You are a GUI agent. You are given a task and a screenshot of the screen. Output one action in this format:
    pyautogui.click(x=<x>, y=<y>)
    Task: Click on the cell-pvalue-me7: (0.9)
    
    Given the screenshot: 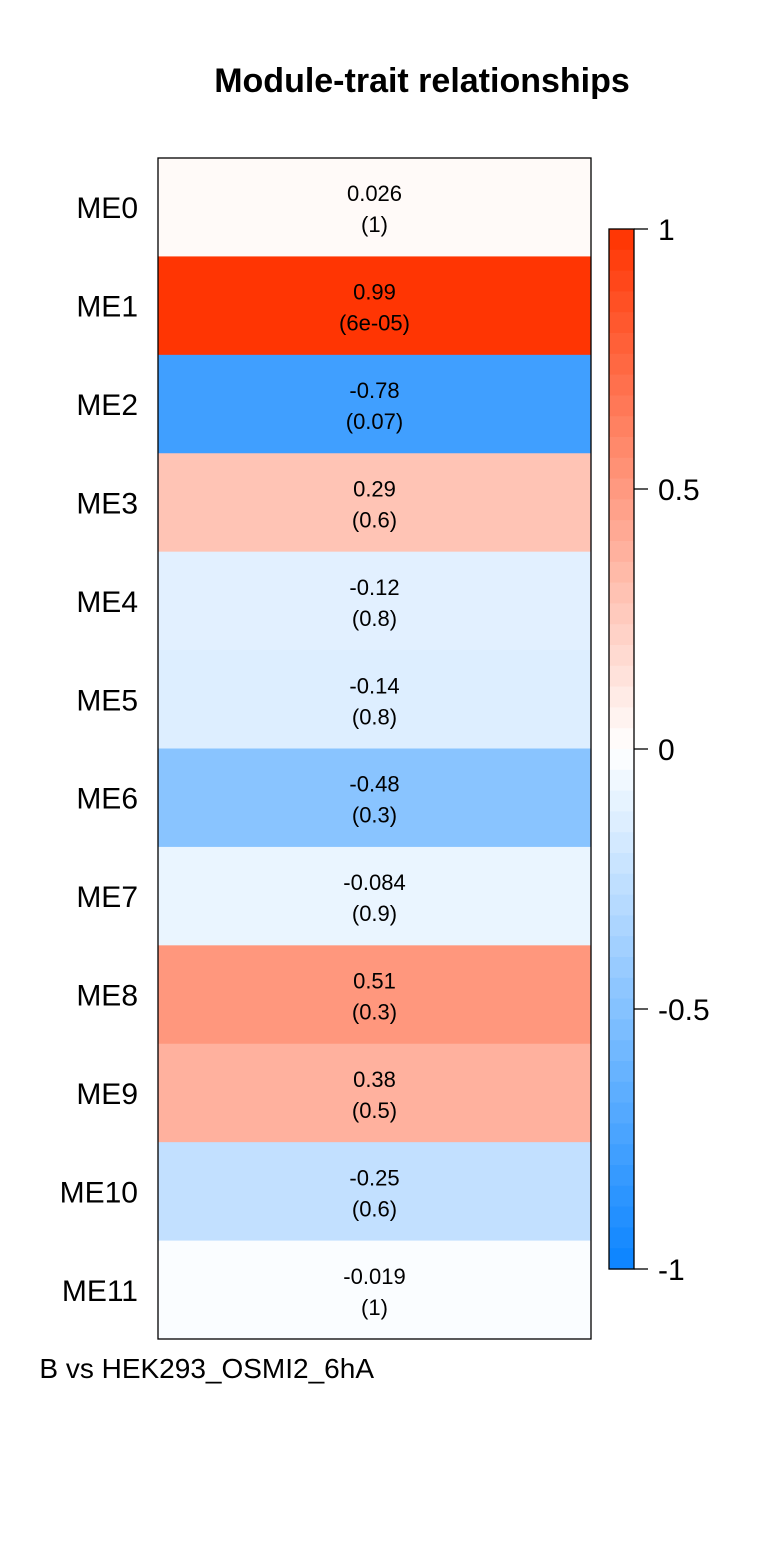 What is the action you would take?
    pyautogui.click(x=374, y=913)
    